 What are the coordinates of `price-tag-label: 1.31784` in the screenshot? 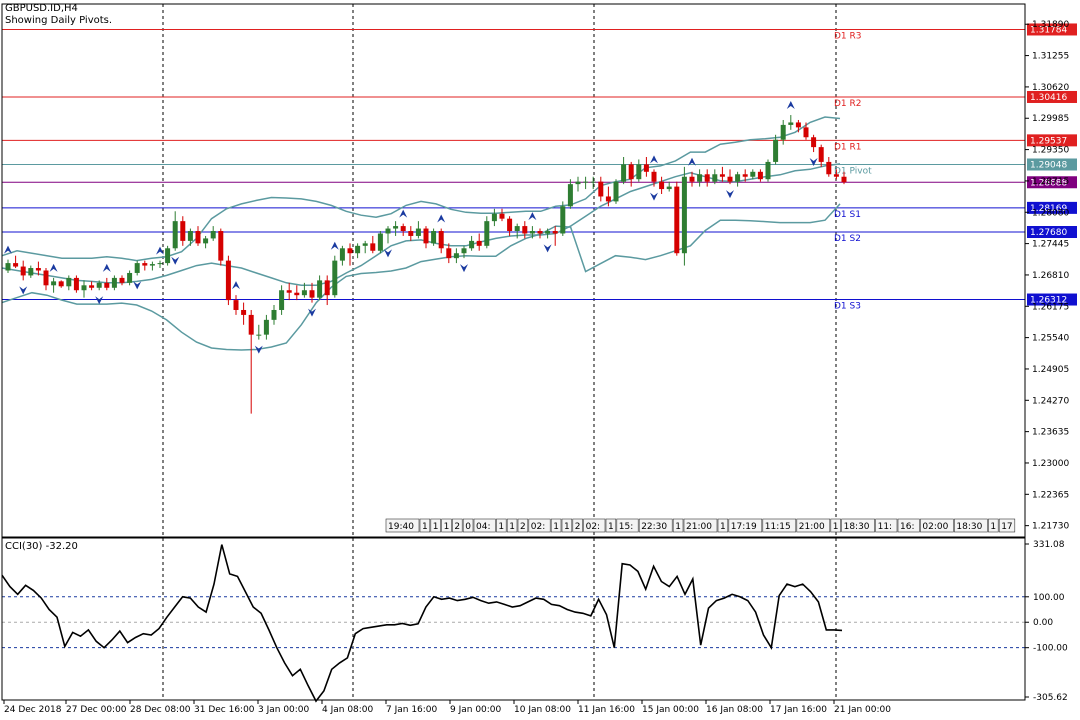 It's located at (1048, 30).